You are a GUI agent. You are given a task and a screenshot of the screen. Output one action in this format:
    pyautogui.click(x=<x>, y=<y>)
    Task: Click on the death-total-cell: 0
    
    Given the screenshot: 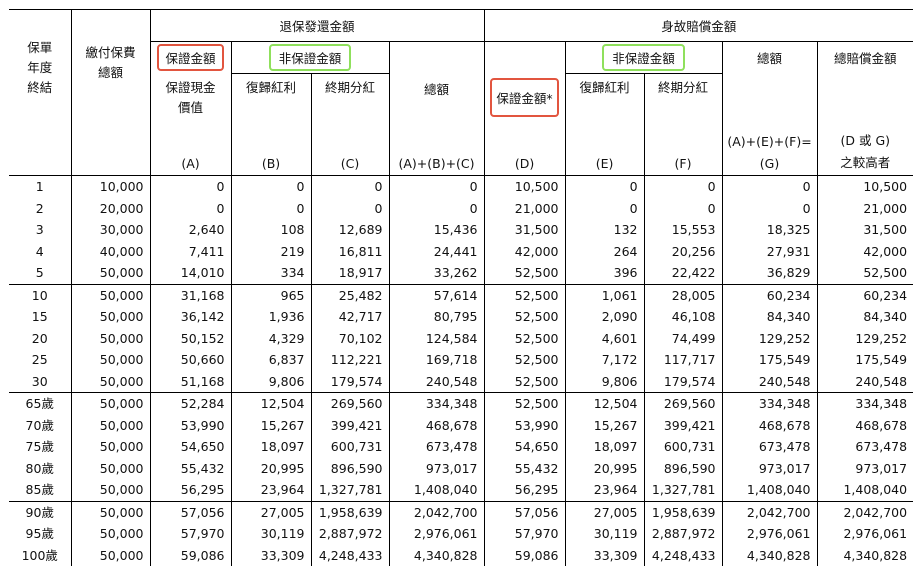 What is the action you would take?
    pyautogui.click(x=769, y=186)
    